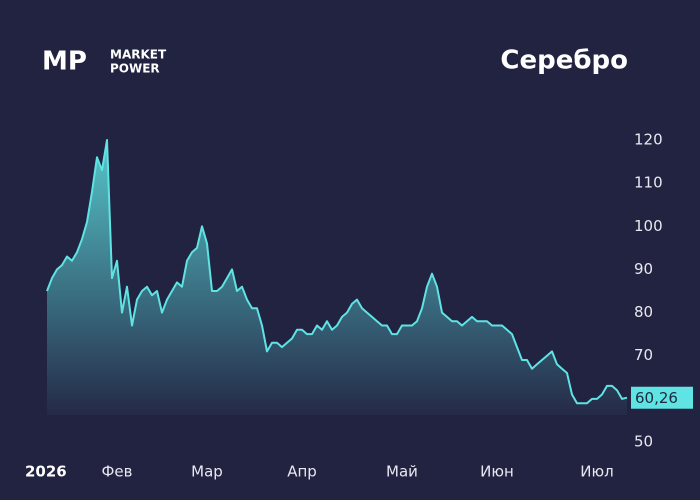 This screenshot has height=500, width=700. What do you see at coordinates (643, 269) in the screenshot?
I see `y-tick-label: 90` at bounding box center [643, 269].